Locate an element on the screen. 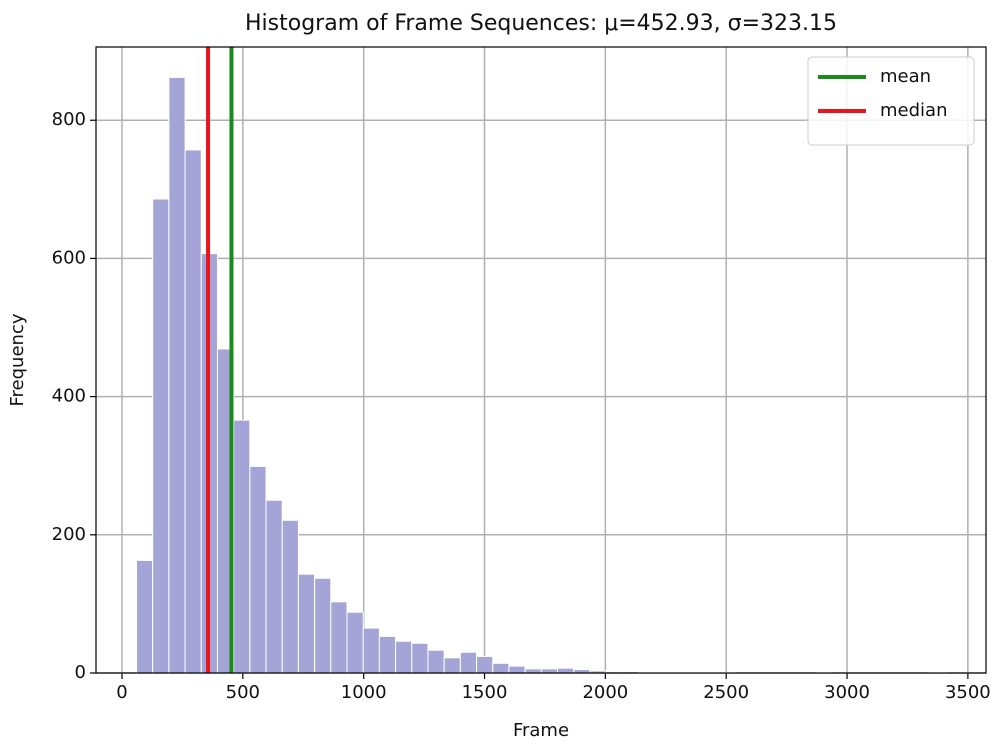 The image size is (1000, 756). x-tick-label: 1000 is located at coordinates (364, 692).